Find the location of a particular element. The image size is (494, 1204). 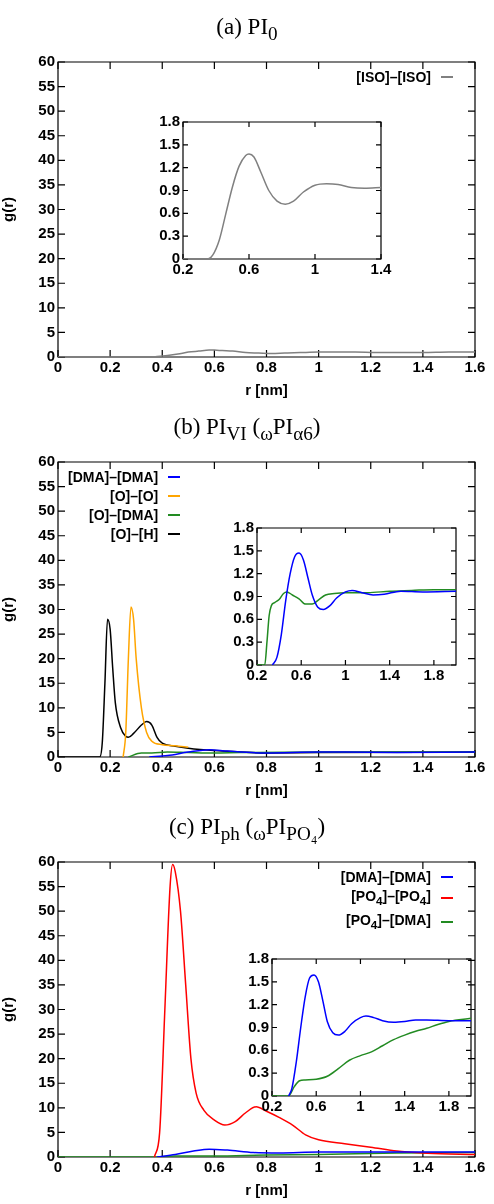

legend-label: [PO$_{4}$]–[PO$_{4}$] is located at coordinates (390, 898).